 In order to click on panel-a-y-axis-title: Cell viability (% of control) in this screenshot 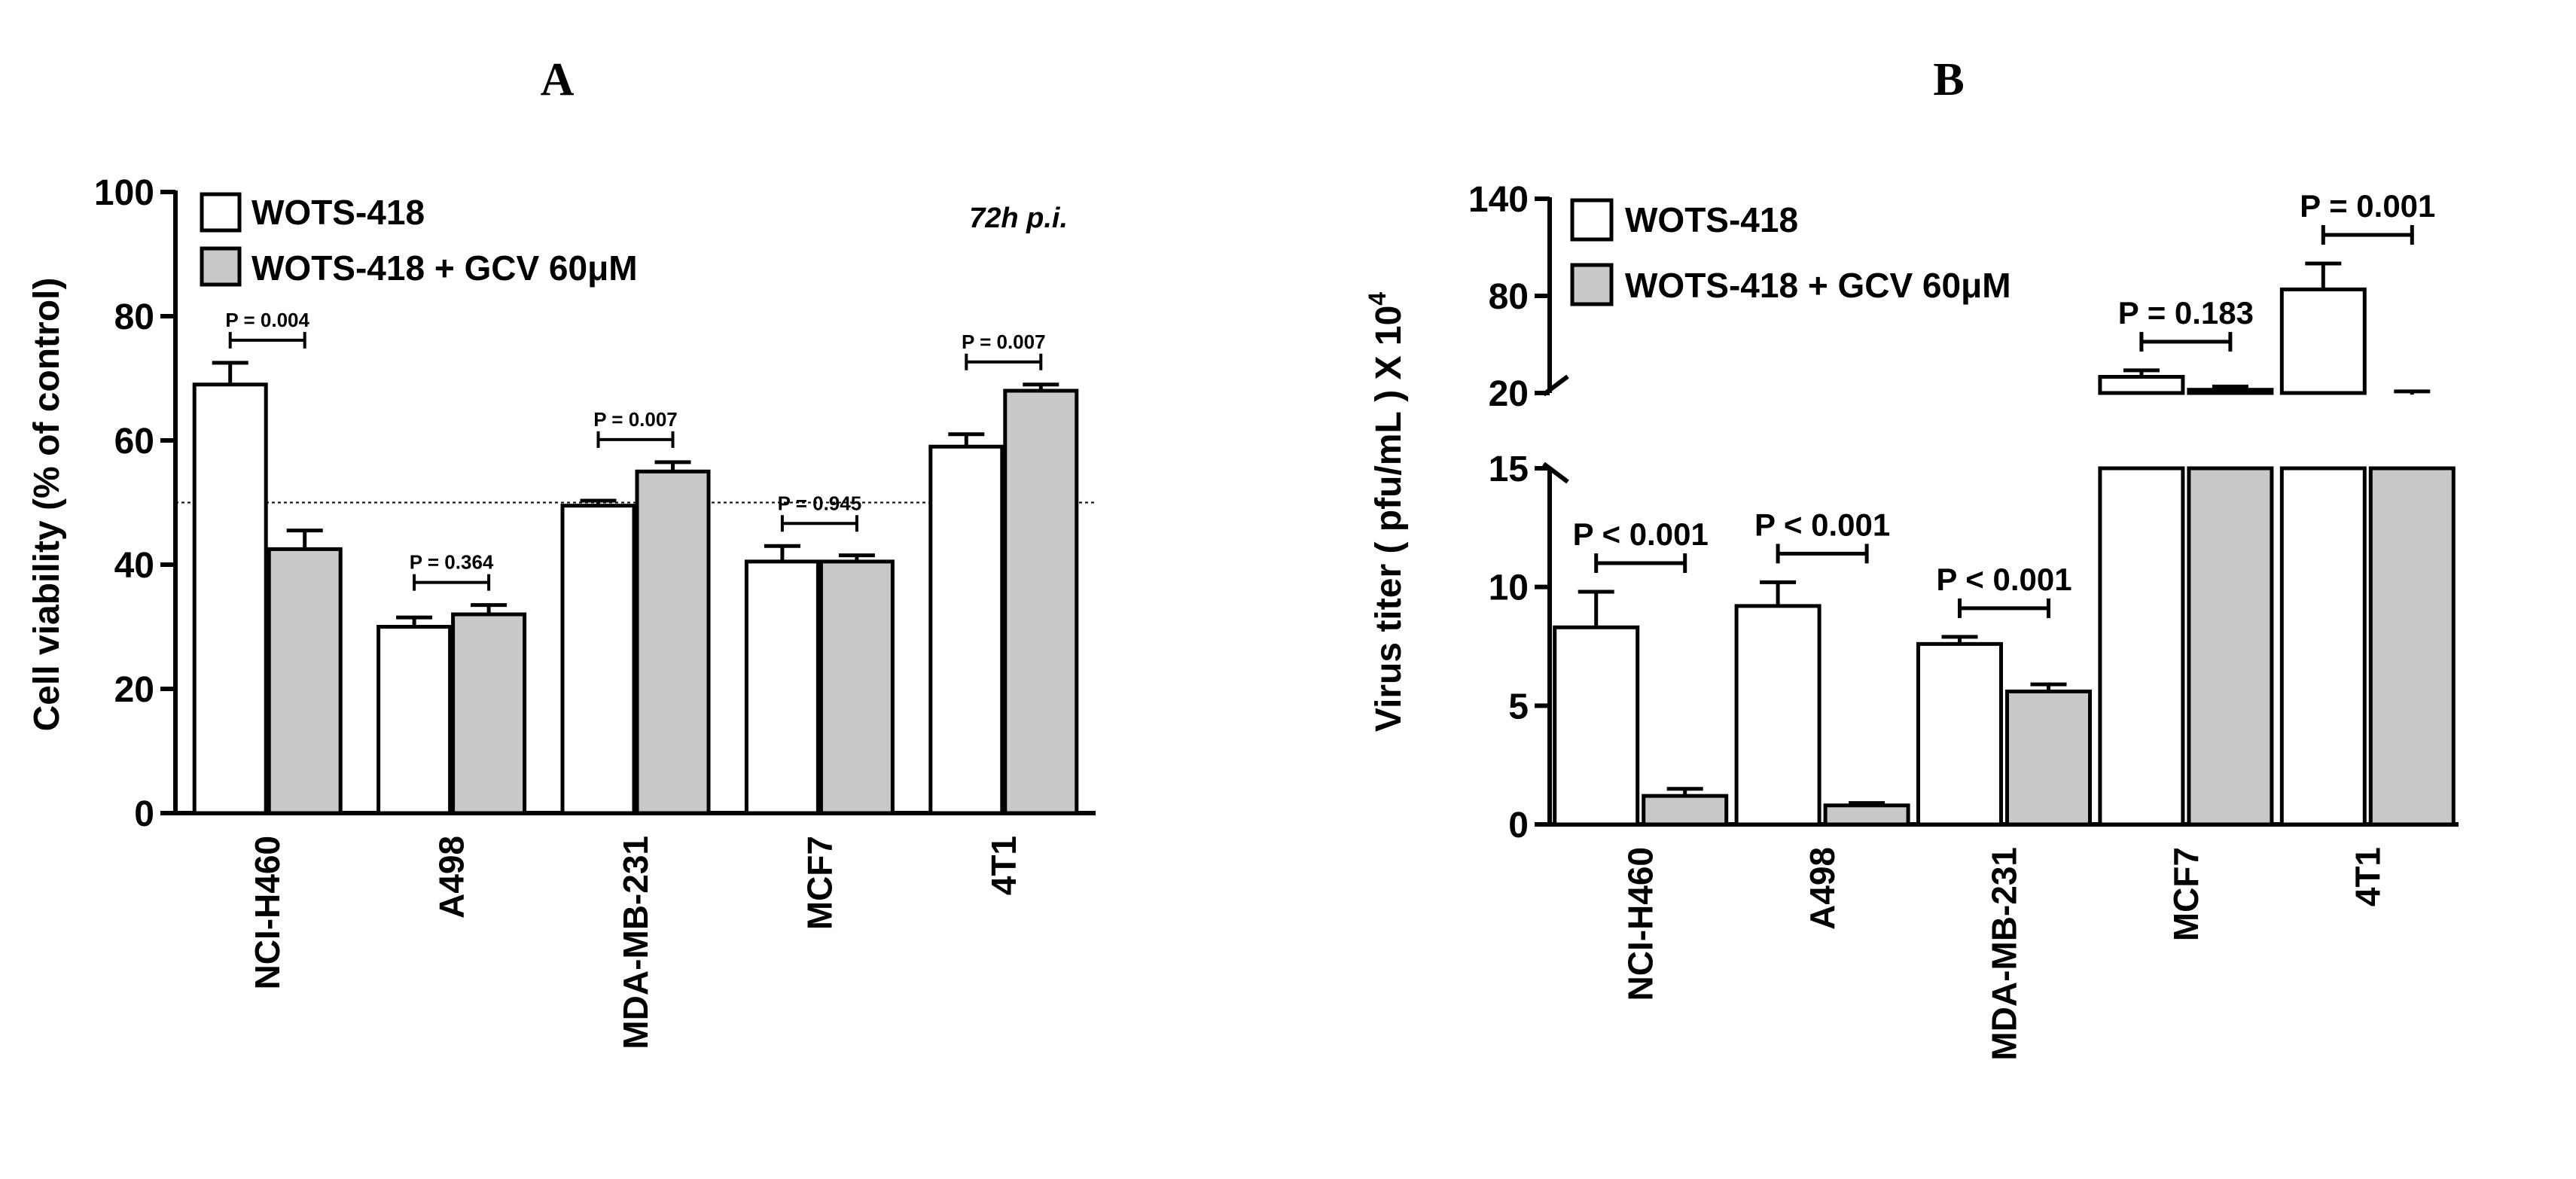, I will do `click(47, 505)`.